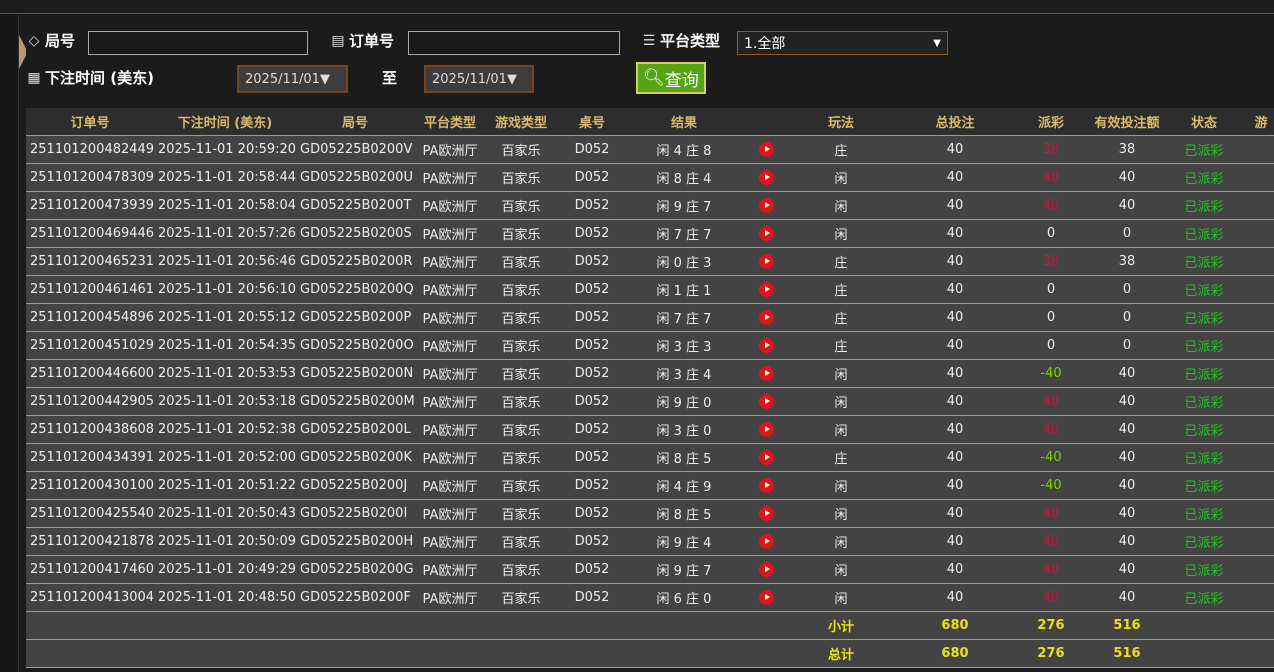  What do you see at coordinates (671, 78) in the screenshot?
I see `query-button: 🔍︎ 查询` at bounding box center [671, 78].